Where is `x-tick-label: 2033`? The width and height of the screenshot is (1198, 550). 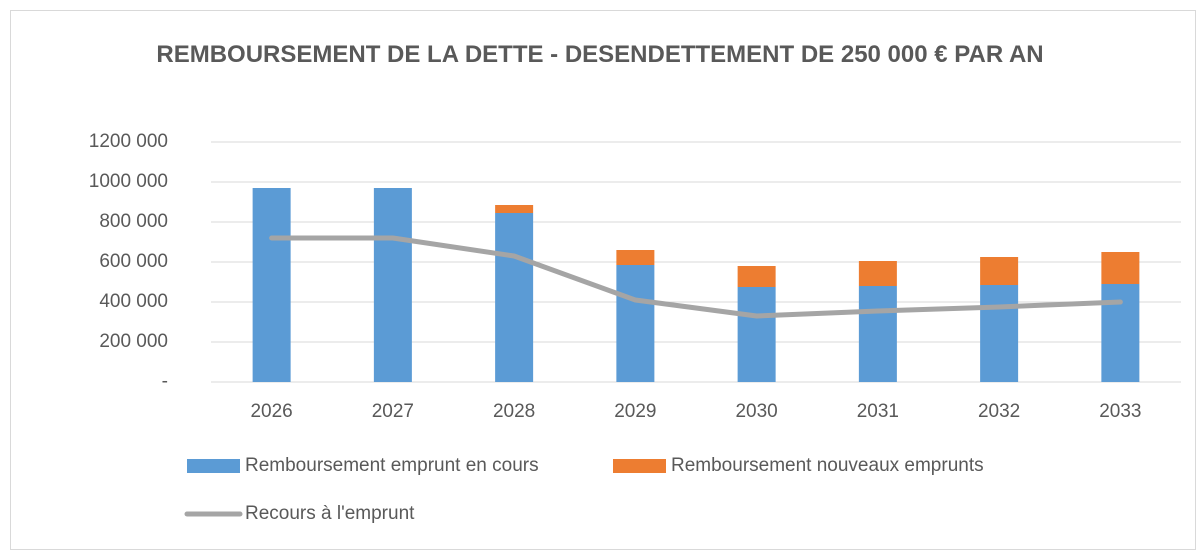 x-tick-label: 2033 is located at coordinates (1120, 411).